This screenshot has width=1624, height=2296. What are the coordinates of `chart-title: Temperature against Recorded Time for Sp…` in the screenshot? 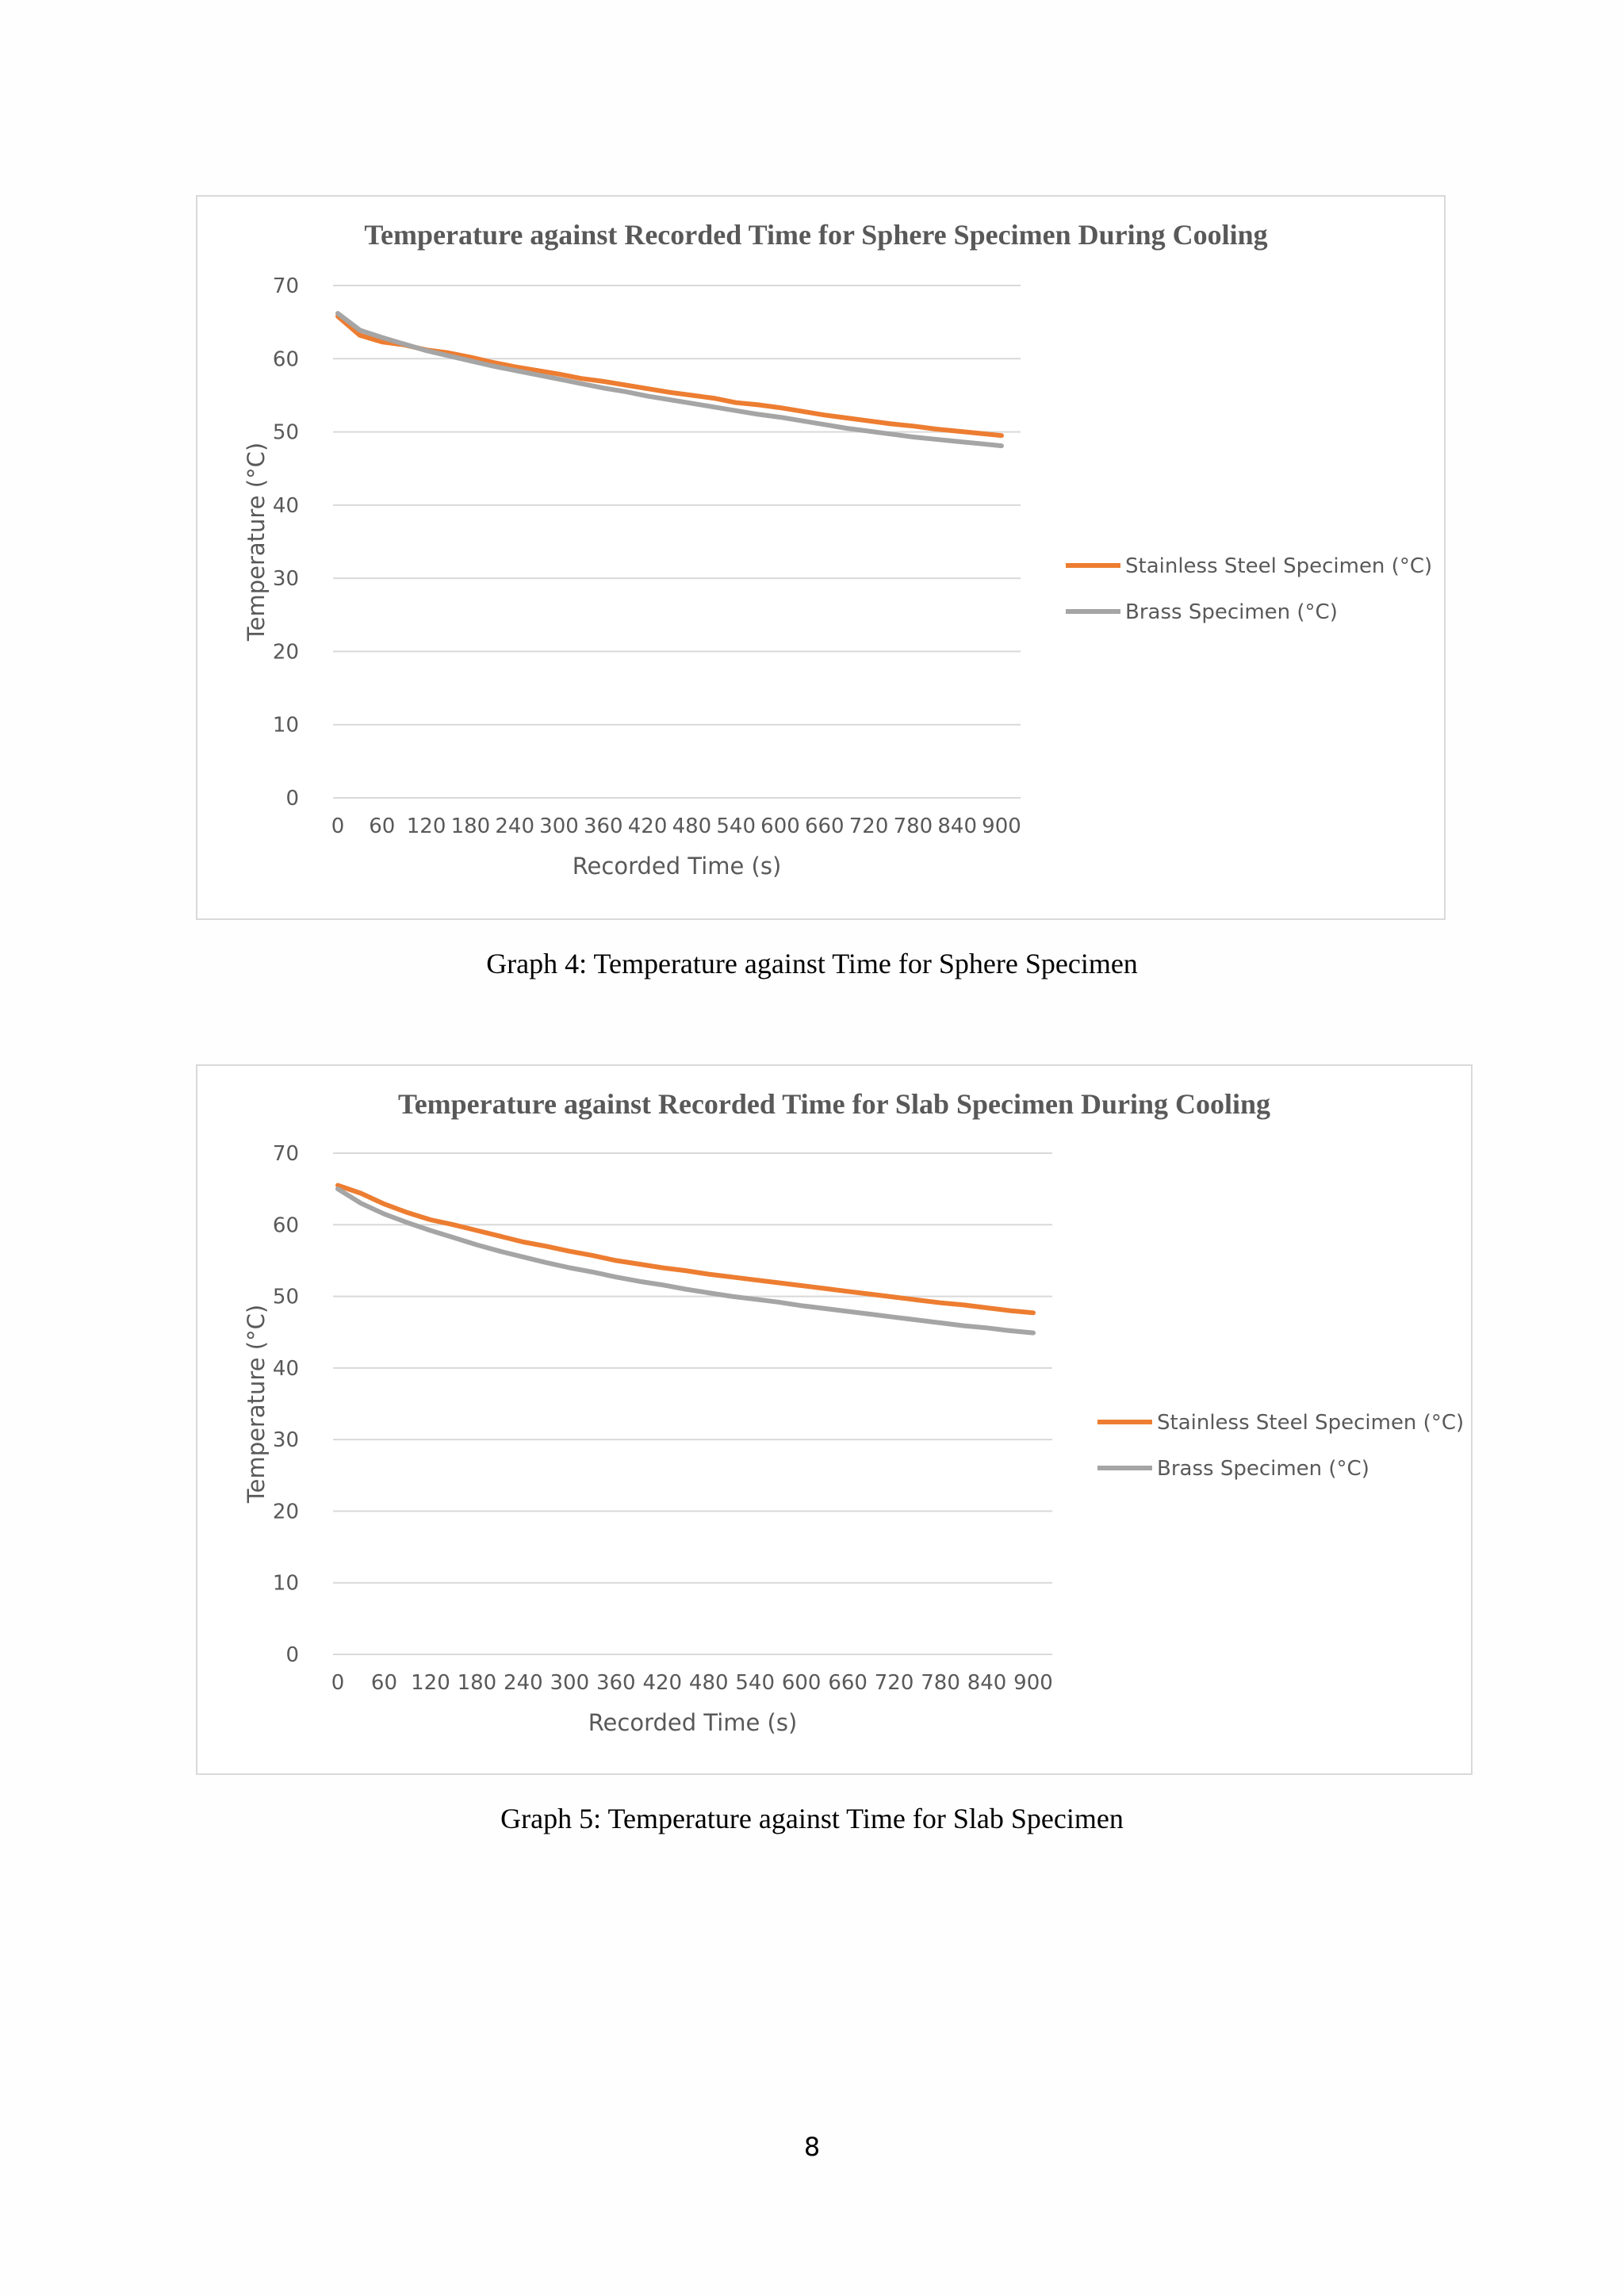 It's located at (816, 235).